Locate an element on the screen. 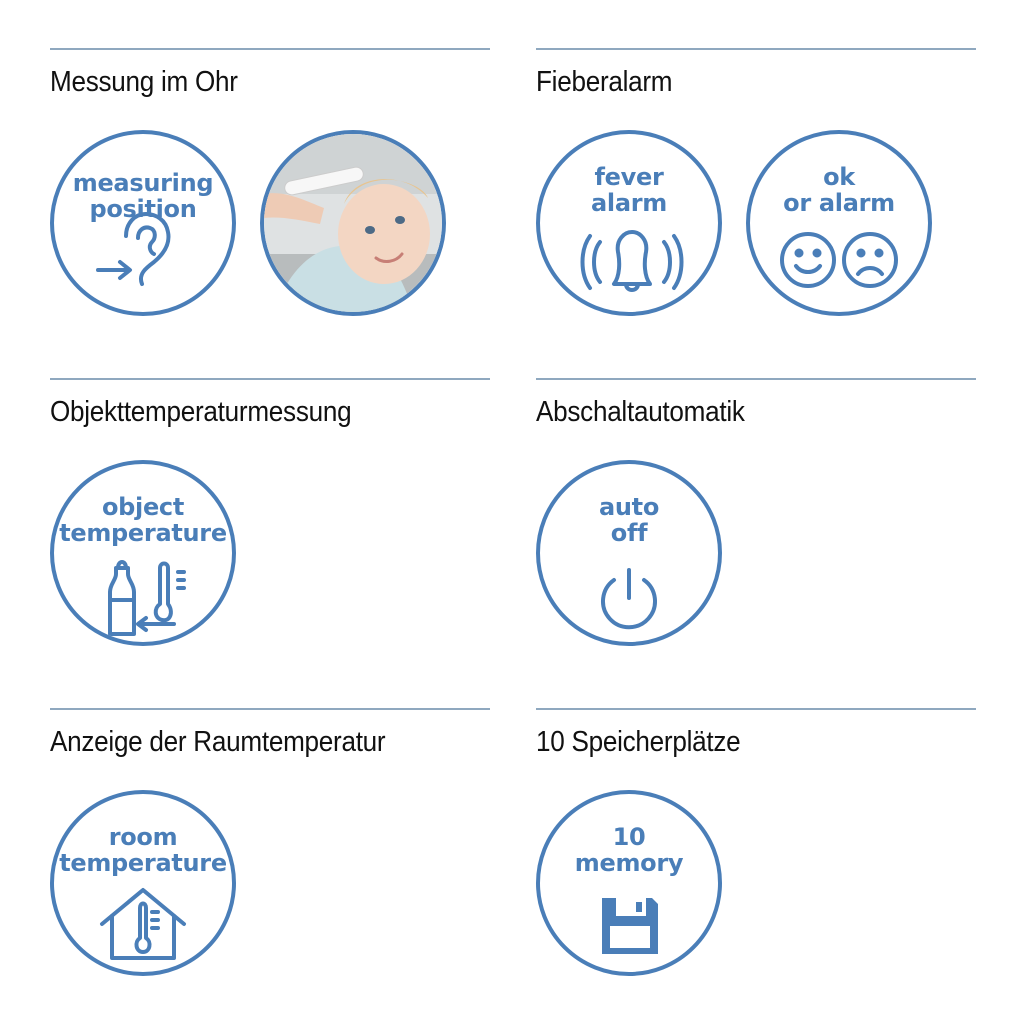 The width and height of the screenshot is (1024, 1024). section-title: Fieberalarm is located at coordinates (604, 82).